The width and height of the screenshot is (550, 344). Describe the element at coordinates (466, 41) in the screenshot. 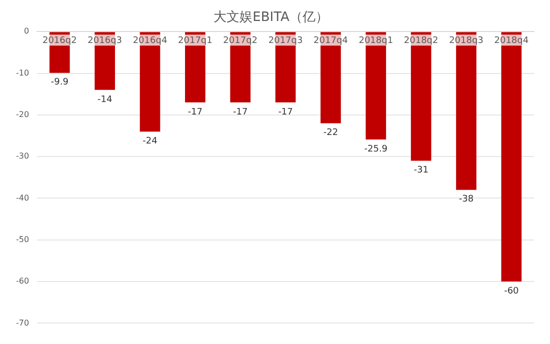

I see `x-tick-label: 2018q3` at that location.